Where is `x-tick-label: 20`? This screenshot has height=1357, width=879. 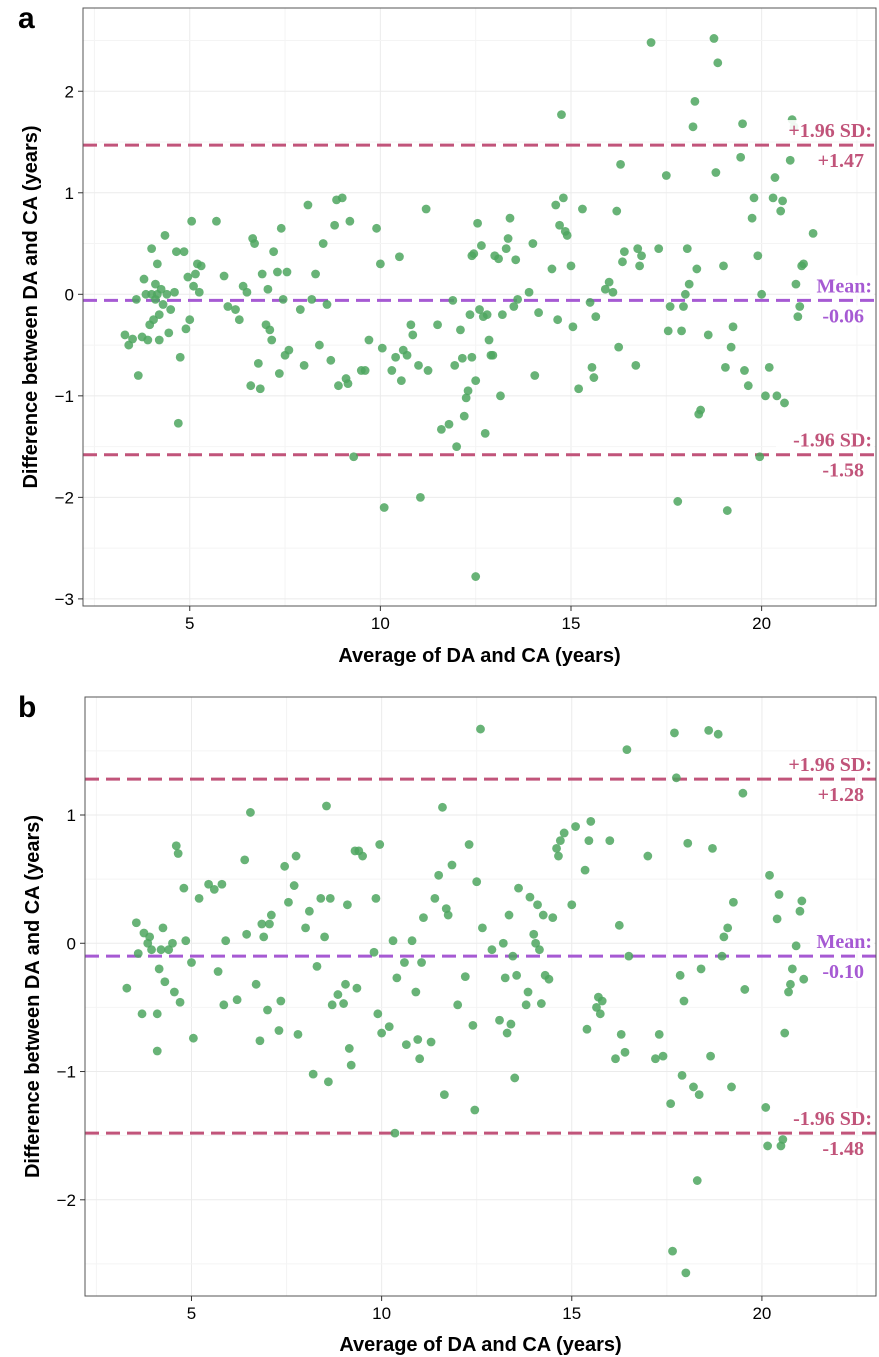
x-tick-label: 20 is located at coordinates (761, 1313).